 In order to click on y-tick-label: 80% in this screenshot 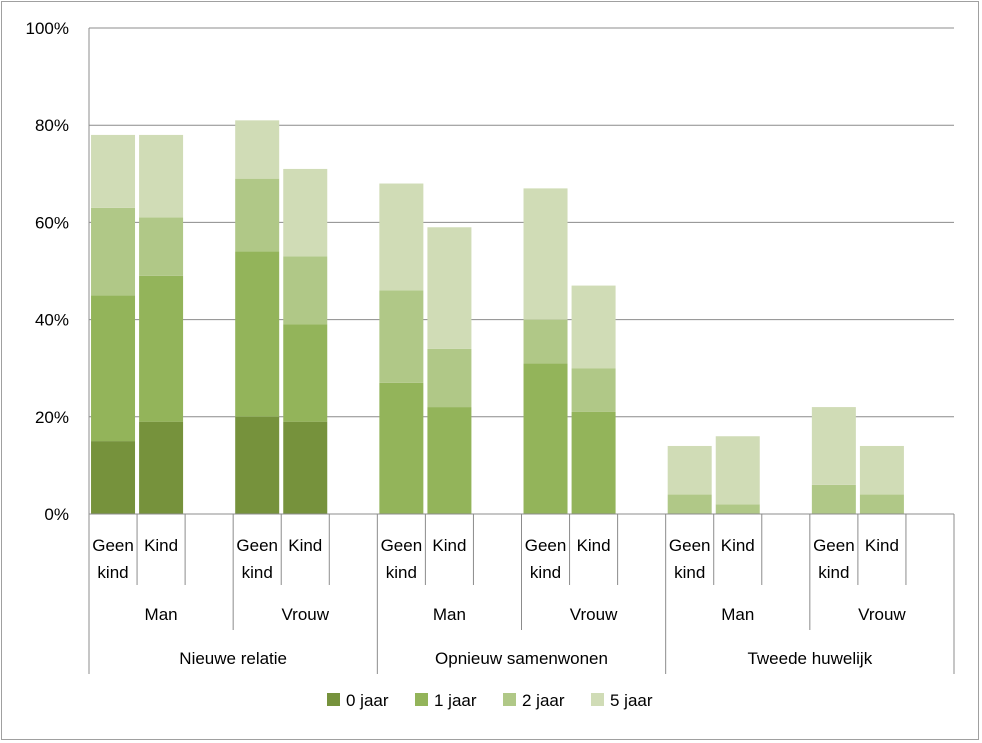, I will do `click(52, 125)`.